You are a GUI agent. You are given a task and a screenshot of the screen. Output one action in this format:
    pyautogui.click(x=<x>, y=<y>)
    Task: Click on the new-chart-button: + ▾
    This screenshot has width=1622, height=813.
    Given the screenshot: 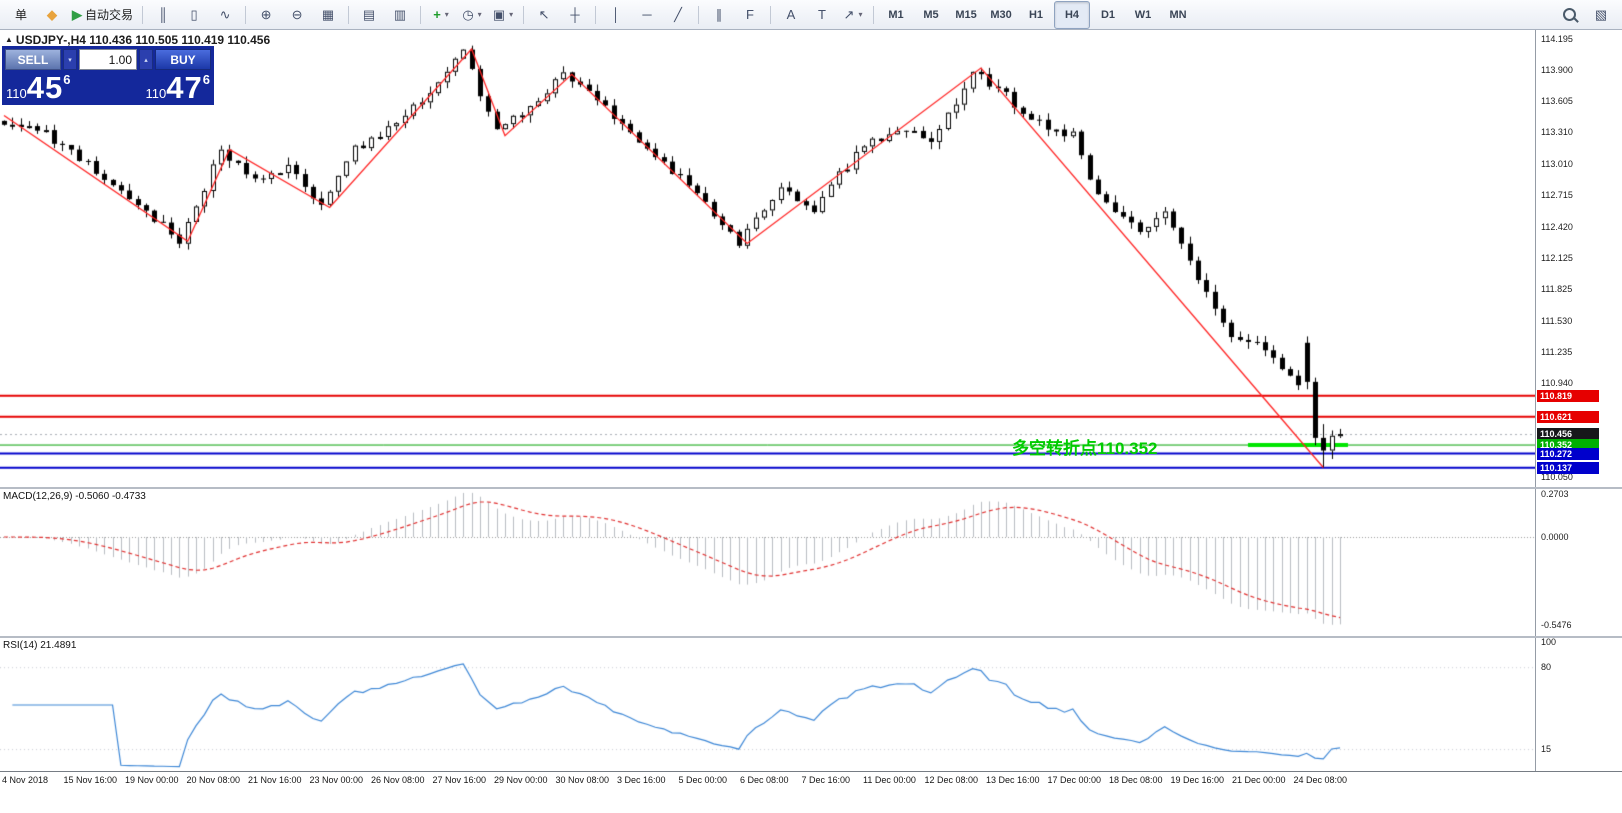 What is the action you would take?
    pyautogui.click(x=441, y=15)
    